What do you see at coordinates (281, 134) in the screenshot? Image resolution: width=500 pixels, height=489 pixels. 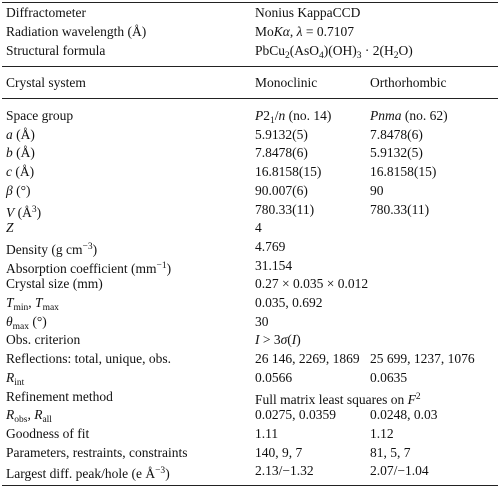 I see `table-cell: 5.9132(5)` at bounding box center [281, 134].